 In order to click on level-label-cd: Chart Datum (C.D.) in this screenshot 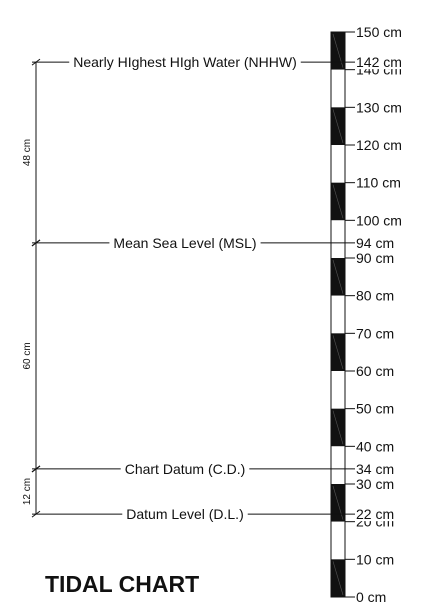, I will do `click(185, 469)`.